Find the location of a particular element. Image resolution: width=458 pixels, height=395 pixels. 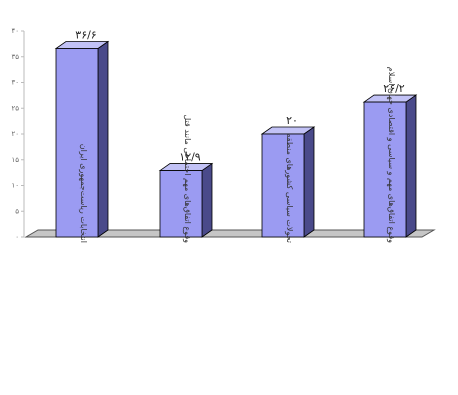

y-tick-label: ۵ is located at coordinates (17, 211).